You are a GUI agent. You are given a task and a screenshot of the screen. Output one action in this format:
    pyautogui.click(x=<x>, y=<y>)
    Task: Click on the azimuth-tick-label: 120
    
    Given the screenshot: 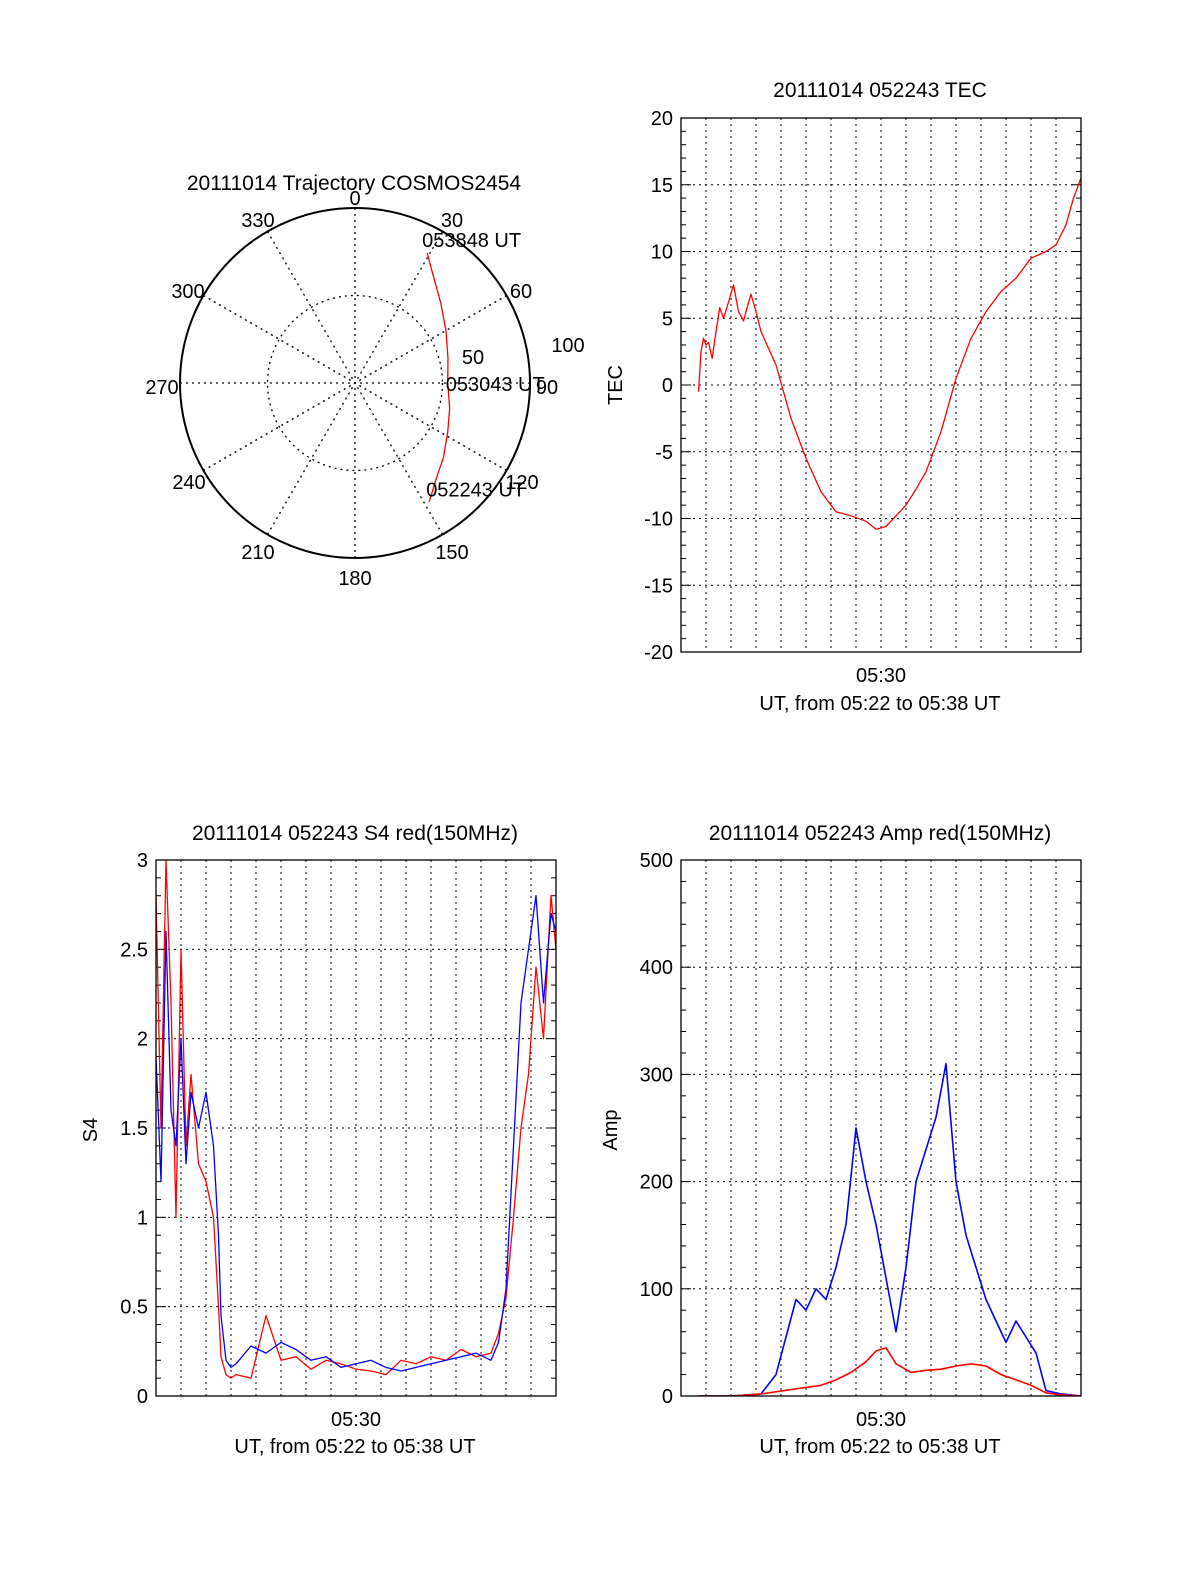 What is the action you would take?
    pyautogui.click(x=521, y=483)
    